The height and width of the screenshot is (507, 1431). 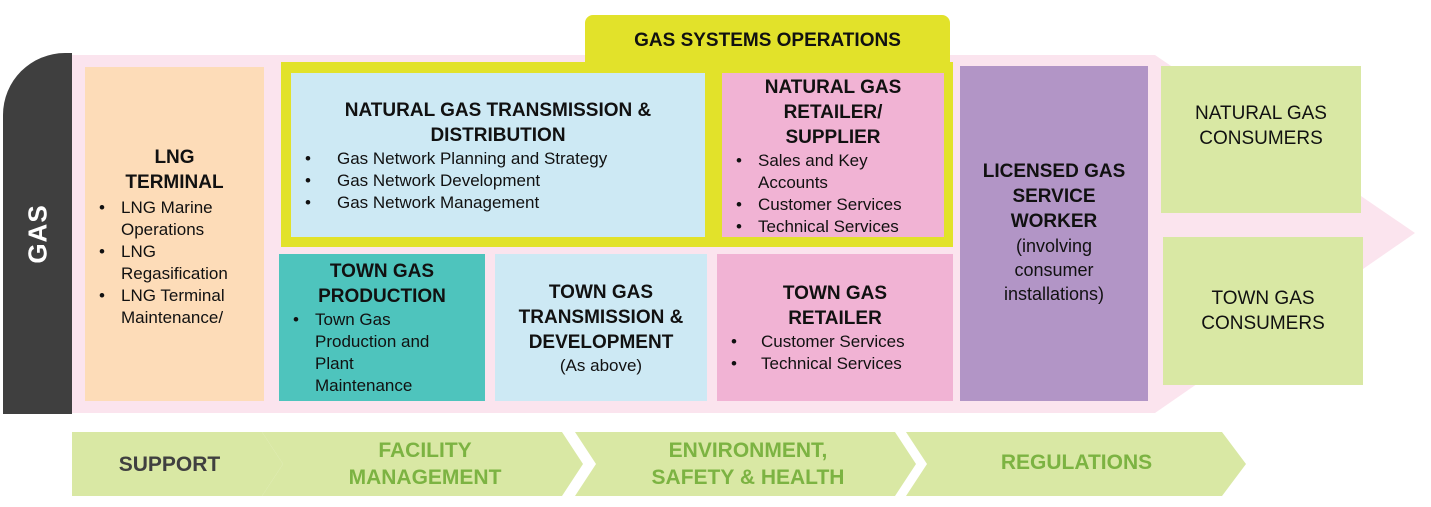 I want to click on list-item: LNG Marine Operations, so click(x=174, y=219).